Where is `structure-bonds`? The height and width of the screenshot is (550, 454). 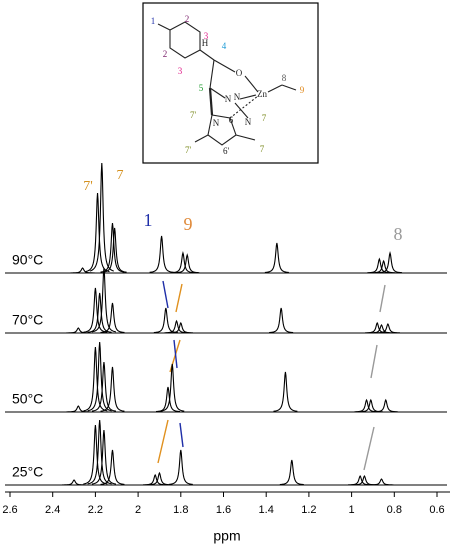
structure-bonds is located at coordinates (227, 83).